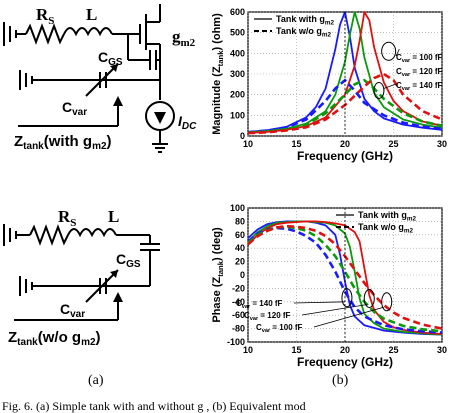 Image resolution: width=474 pixels, height=413 pixels. Describe the element at coordinates (74, 108) in the screenshot. I see `cvar-label-a: Cvar` at that location.